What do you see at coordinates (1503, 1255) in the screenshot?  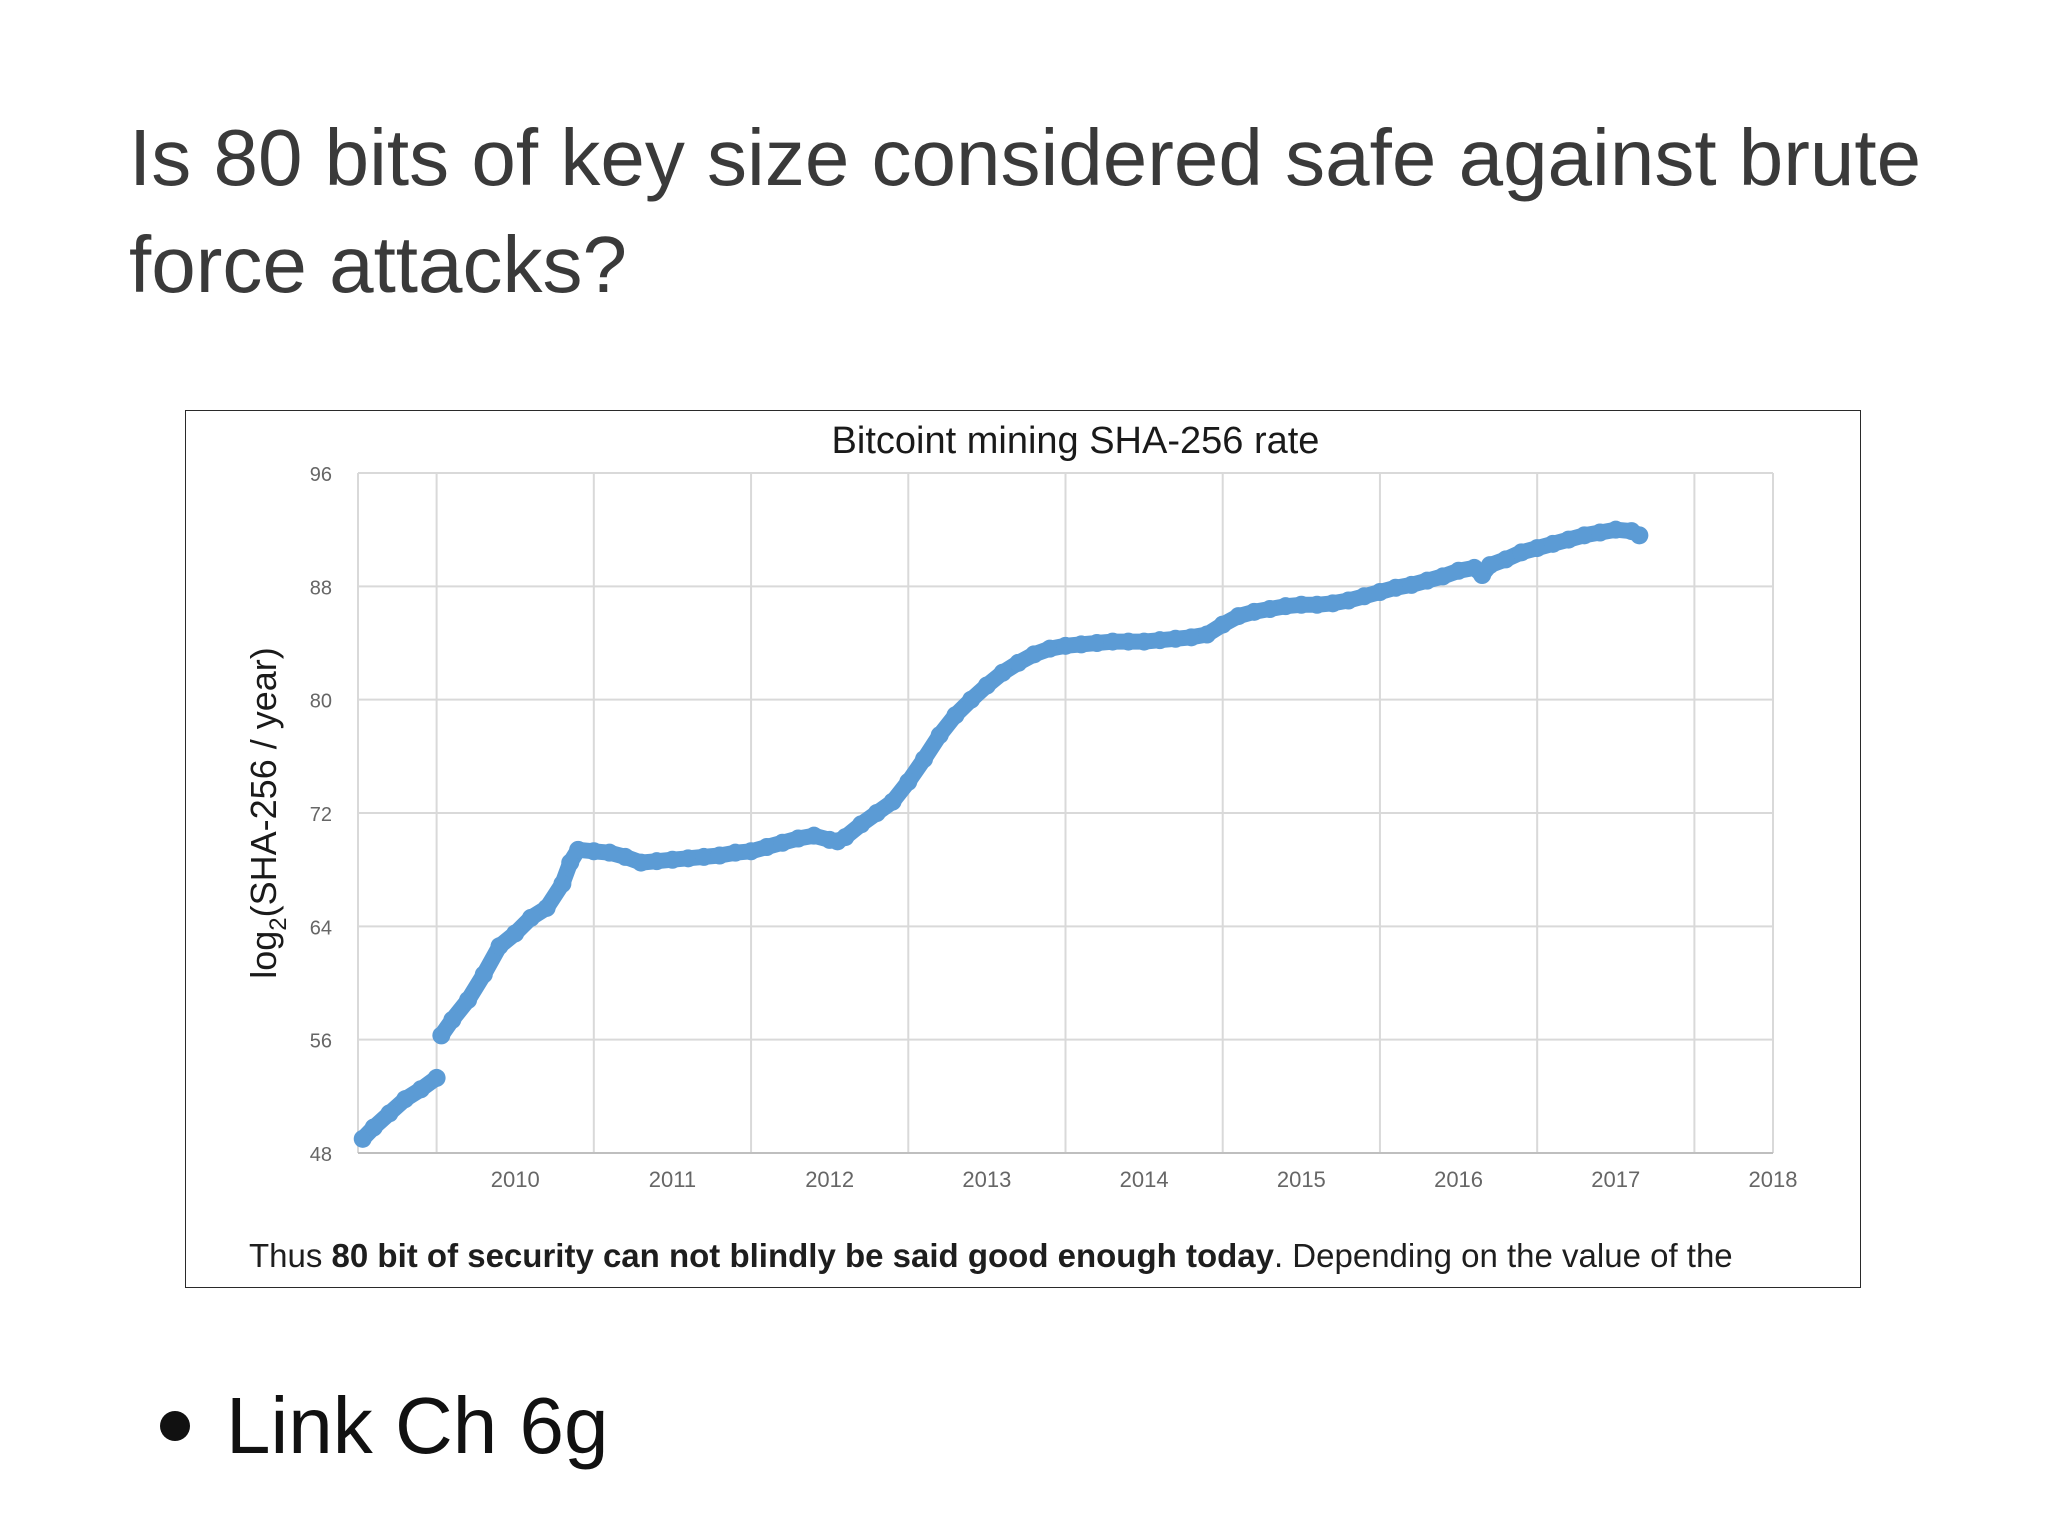 I see `caption-suffix: . Depending on the value of the` at bounding box center [1503, 1255].